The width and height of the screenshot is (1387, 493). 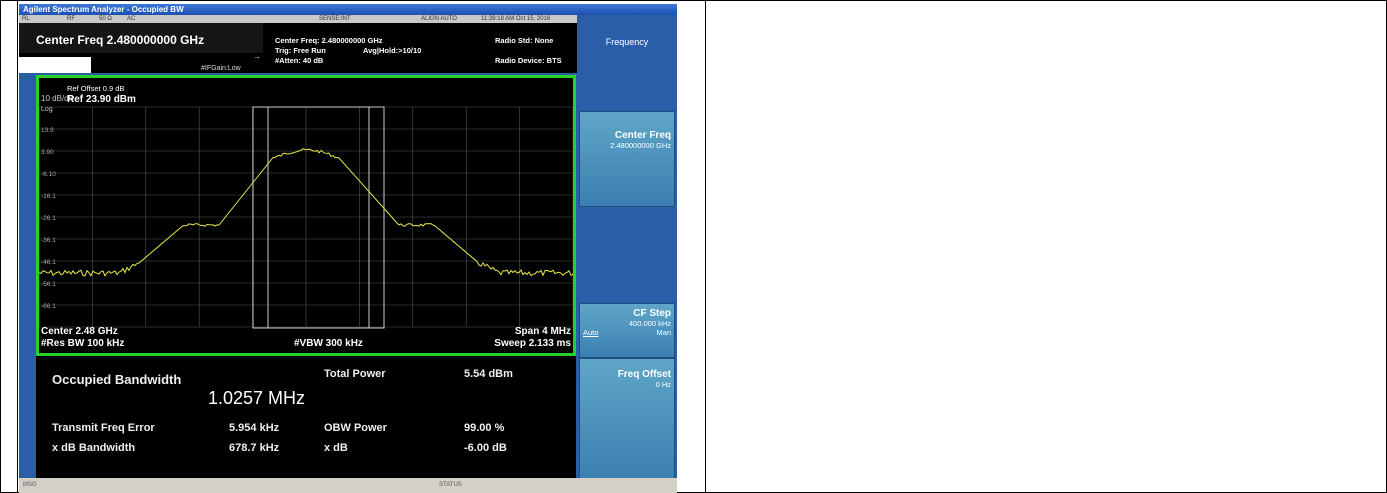 What do you see at coordinates (488, 374) in the screenshot?
I see `total-power-value: 5.54 dBm` at bounding box center [488, 374].